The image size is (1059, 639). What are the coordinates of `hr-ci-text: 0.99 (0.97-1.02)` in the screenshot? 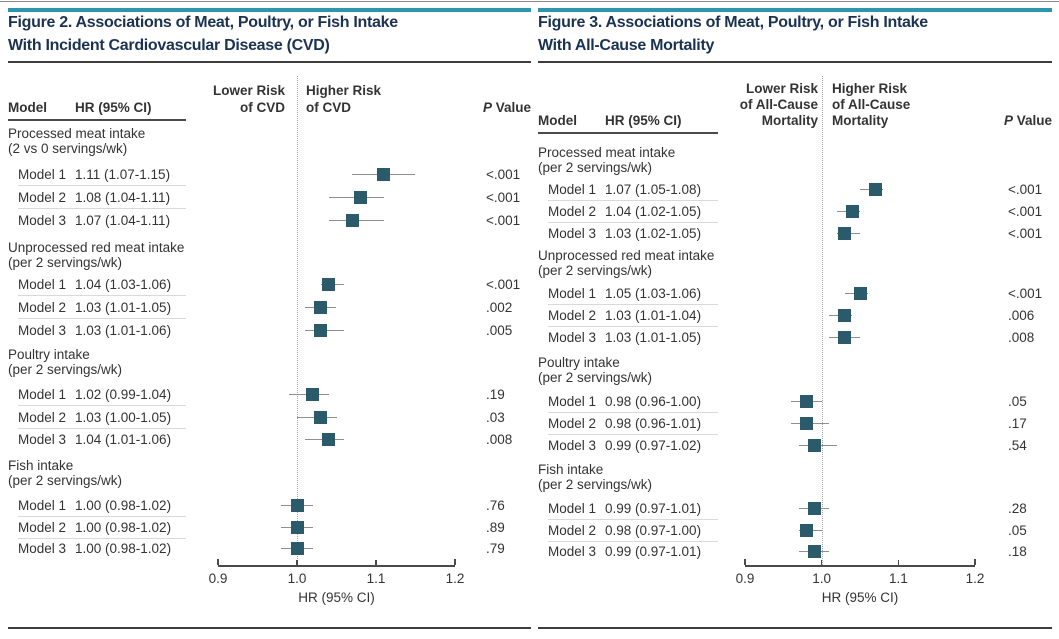 It's located at (653, 445).